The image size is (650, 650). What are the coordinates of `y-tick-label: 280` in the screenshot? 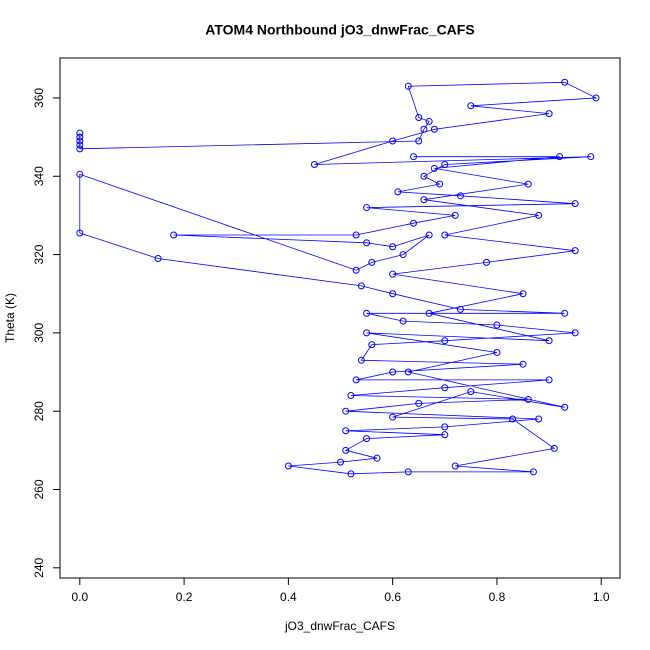 It's located at (39, 411).